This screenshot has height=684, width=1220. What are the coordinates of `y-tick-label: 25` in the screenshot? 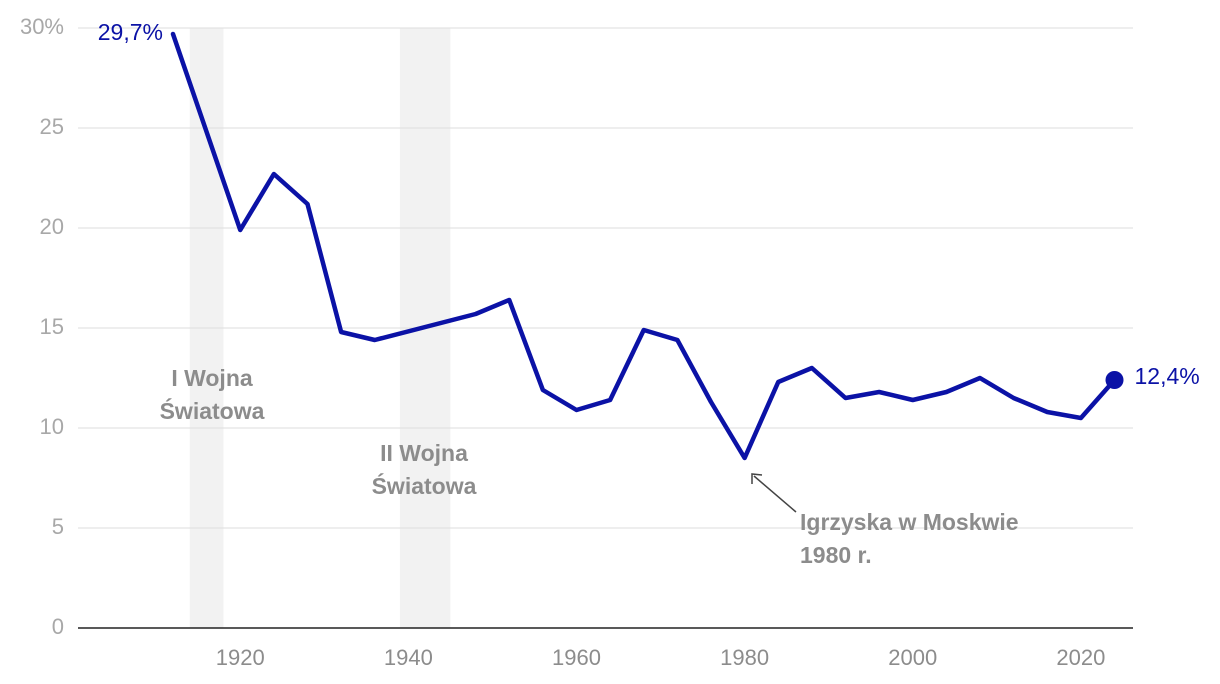 It's located at (52, 126).